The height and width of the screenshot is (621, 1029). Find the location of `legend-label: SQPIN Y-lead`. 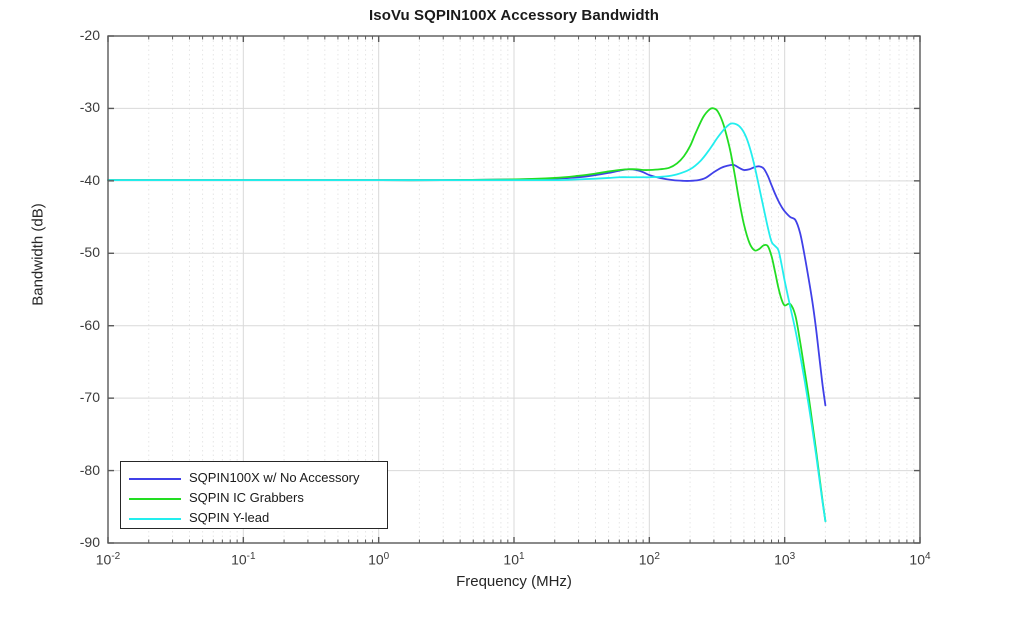

legend-label: SQPIN Y-lead is located at coordinates (229, 517).